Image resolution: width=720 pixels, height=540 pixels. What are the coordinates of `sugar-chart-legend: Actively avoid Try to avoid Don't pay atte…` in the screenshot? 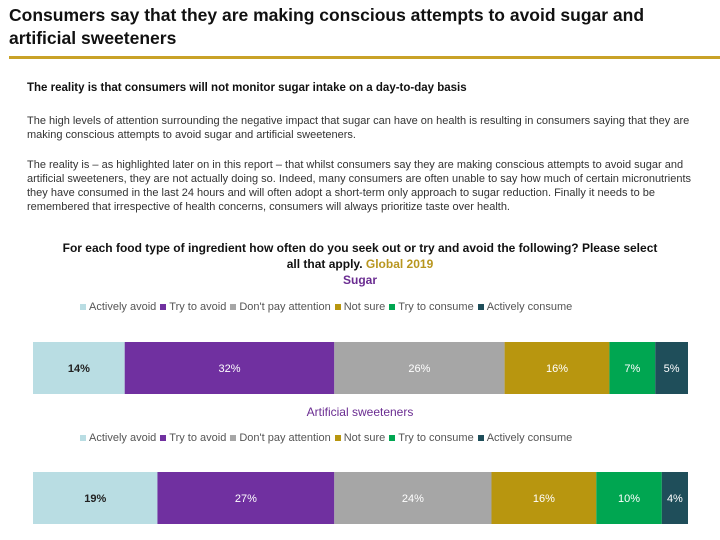 It's located at (328, 309).